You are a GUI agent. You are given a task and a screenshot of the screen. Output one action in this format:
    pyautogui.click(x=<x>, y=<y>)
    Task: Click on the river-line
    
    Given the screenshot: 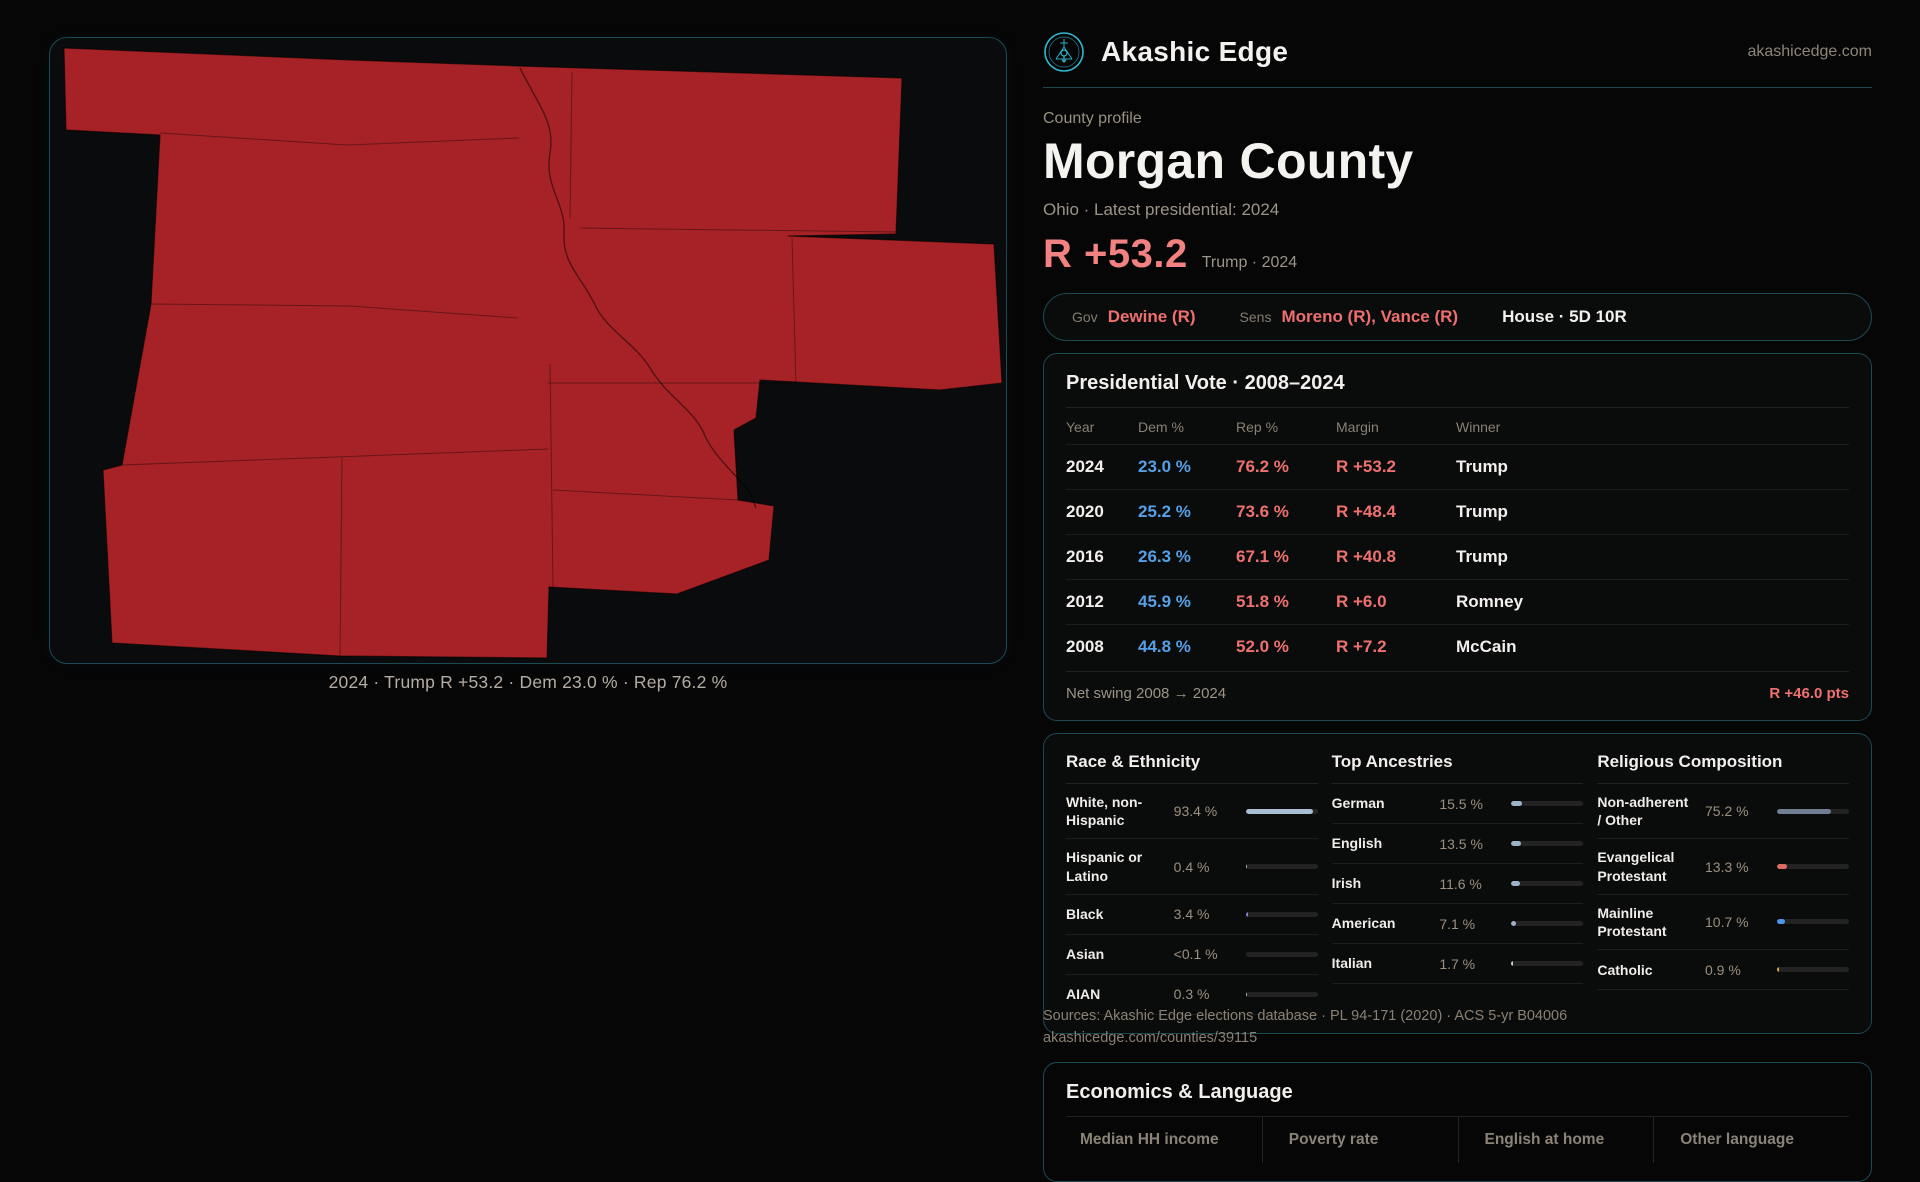 What is the action you would take?
    pyautogui.click(x=638, y=288)
    